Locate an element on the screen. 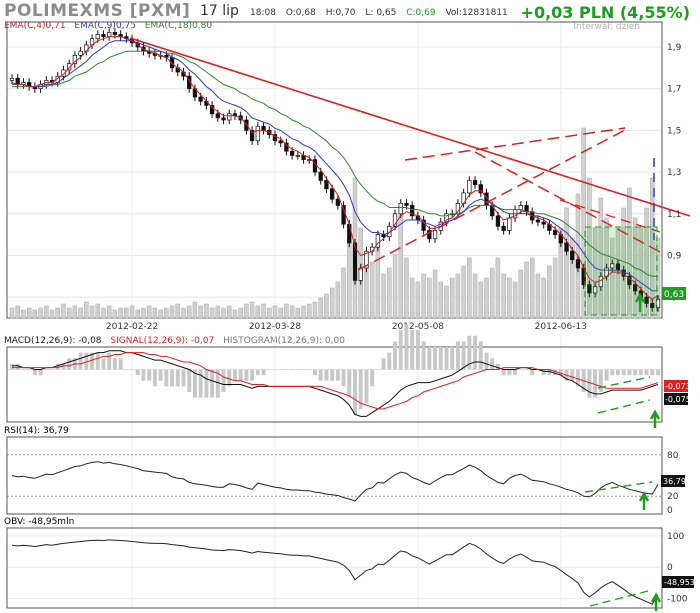  date-tick-label: 2012-03-28 is located at coordinates (275, 327).